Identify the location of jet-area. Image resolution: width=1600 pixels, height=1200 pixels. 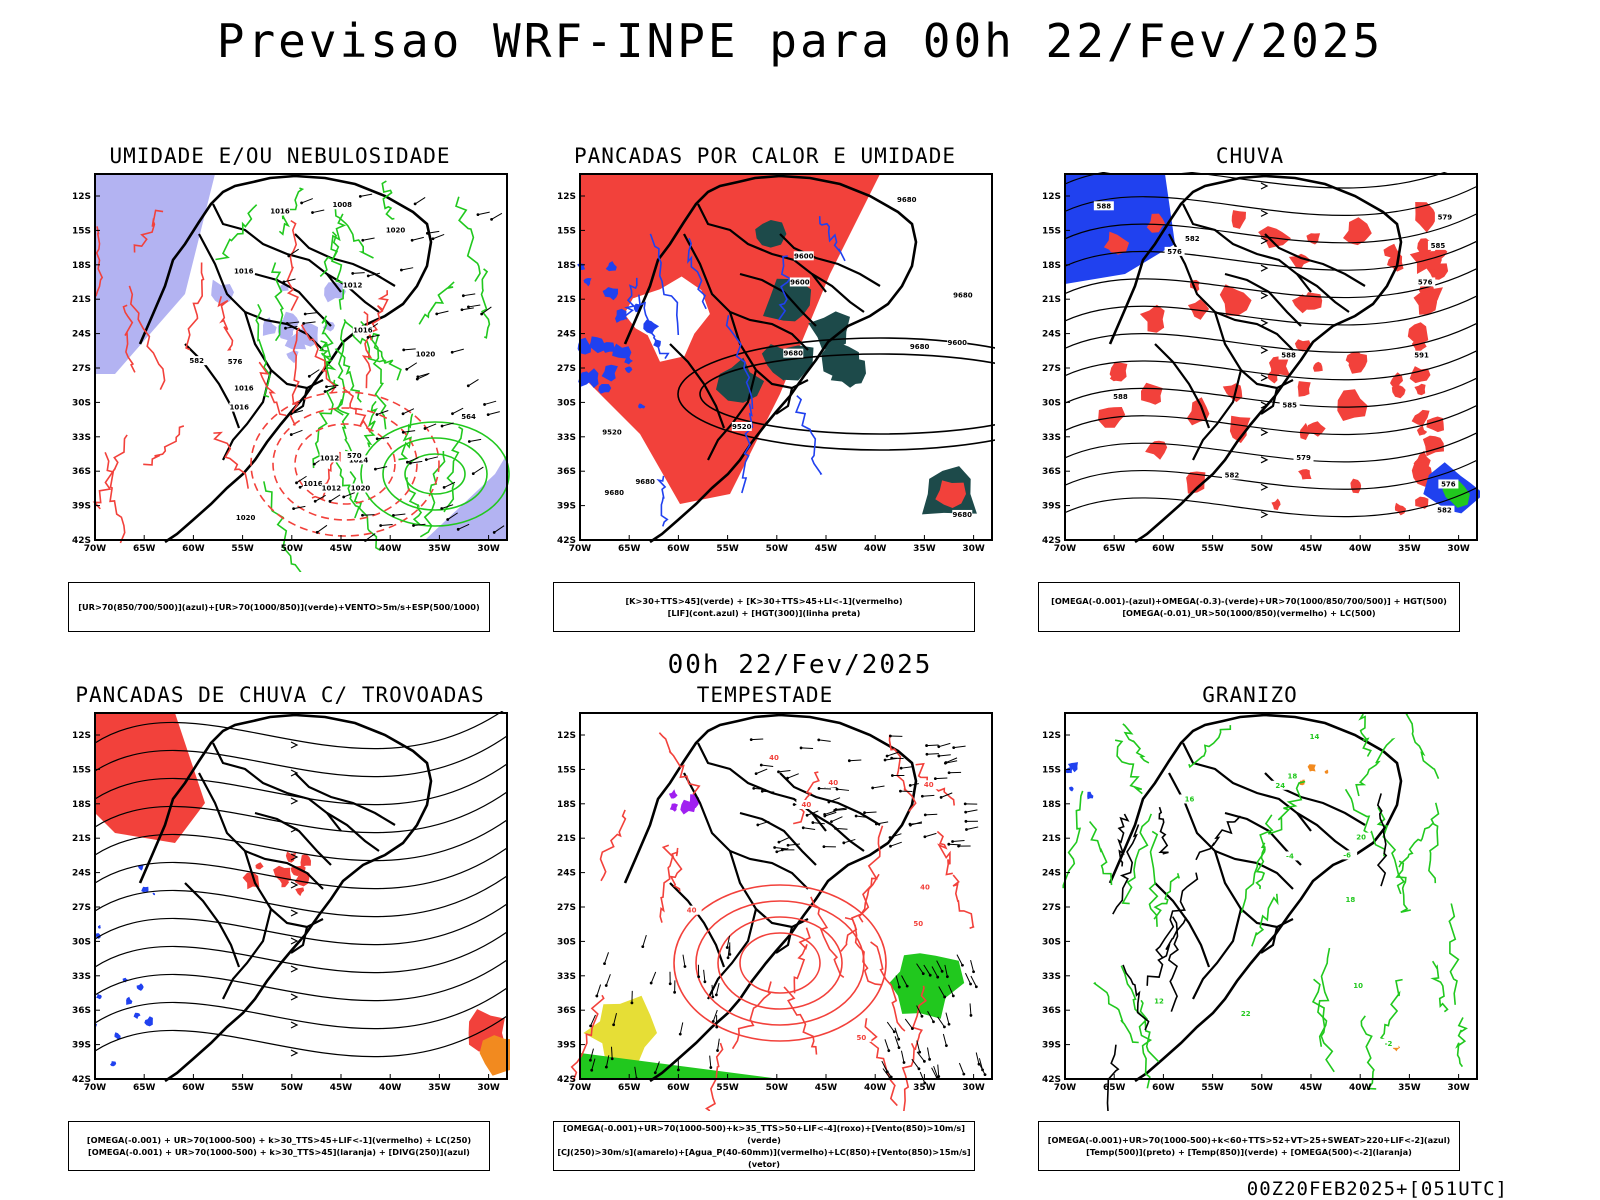
(620, 1029).